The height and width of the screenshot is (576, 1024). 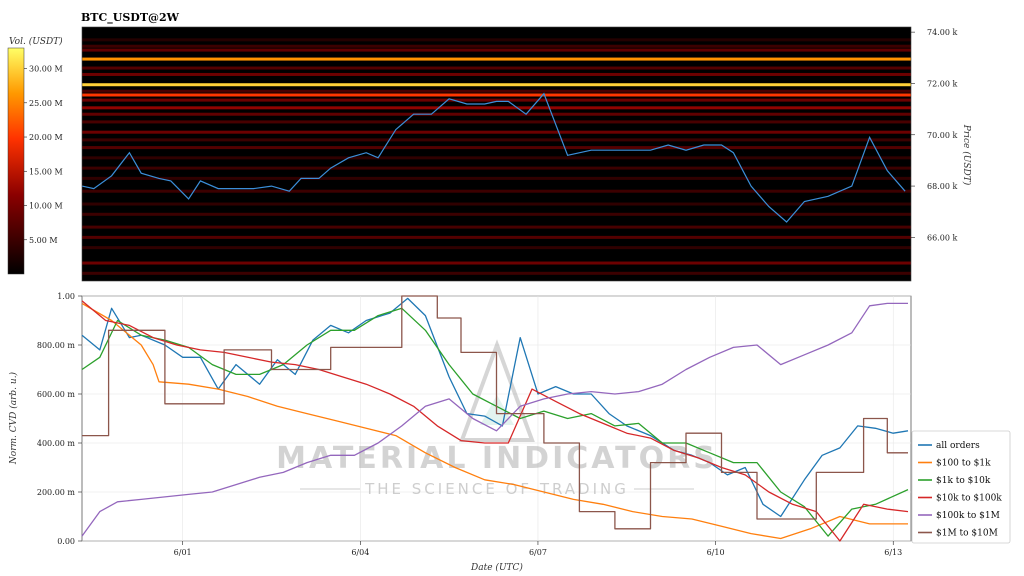 What do you see at coordinates (942, 186) in the screenshot?
I see `price-tick-label: 68.00 k` at bounding box center [942, 186].